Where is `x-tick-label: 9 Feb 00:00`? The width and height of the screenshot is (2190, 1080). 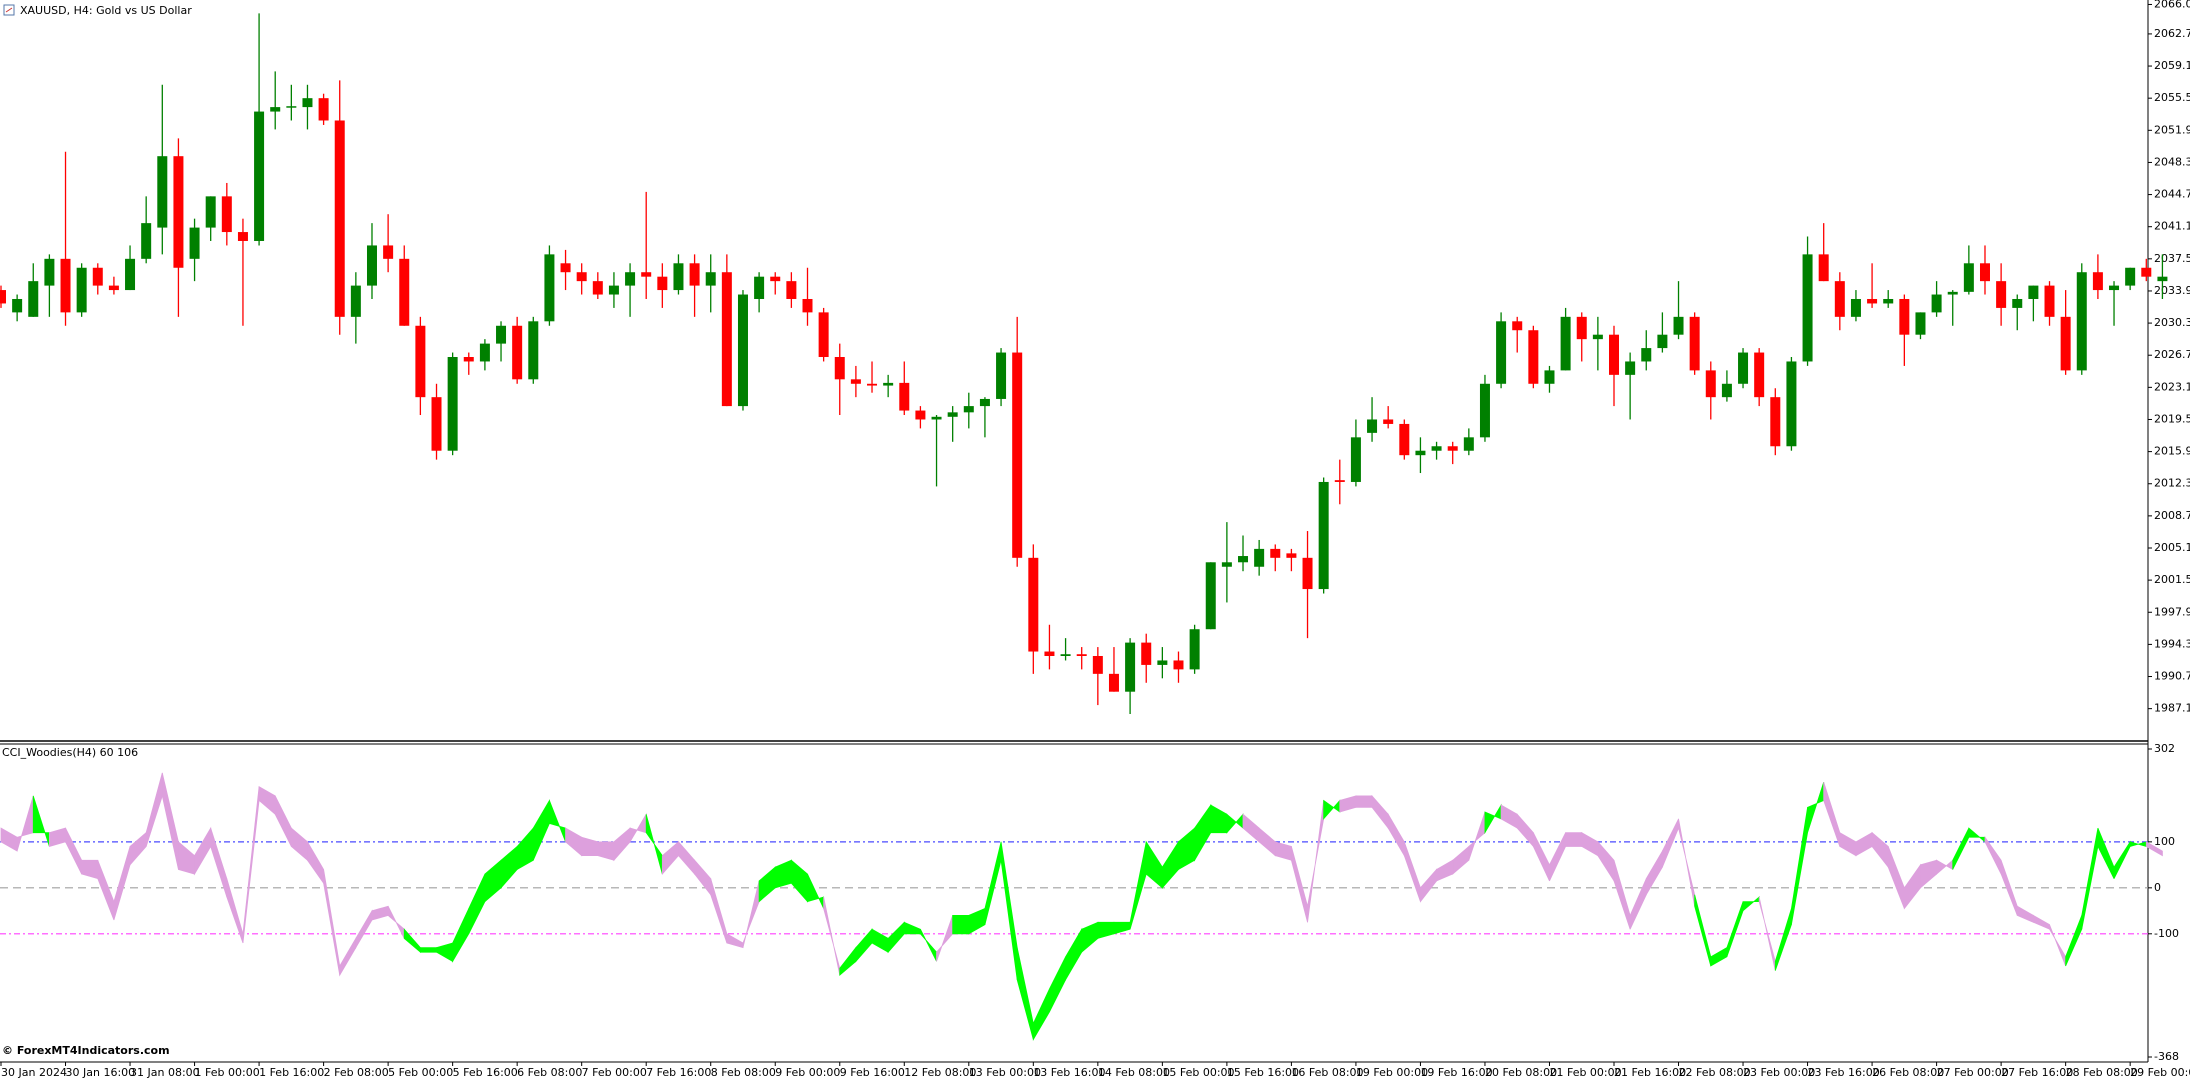 x-tick-label: 9 Feb 00:00 is located at coordinates (807, 1072).